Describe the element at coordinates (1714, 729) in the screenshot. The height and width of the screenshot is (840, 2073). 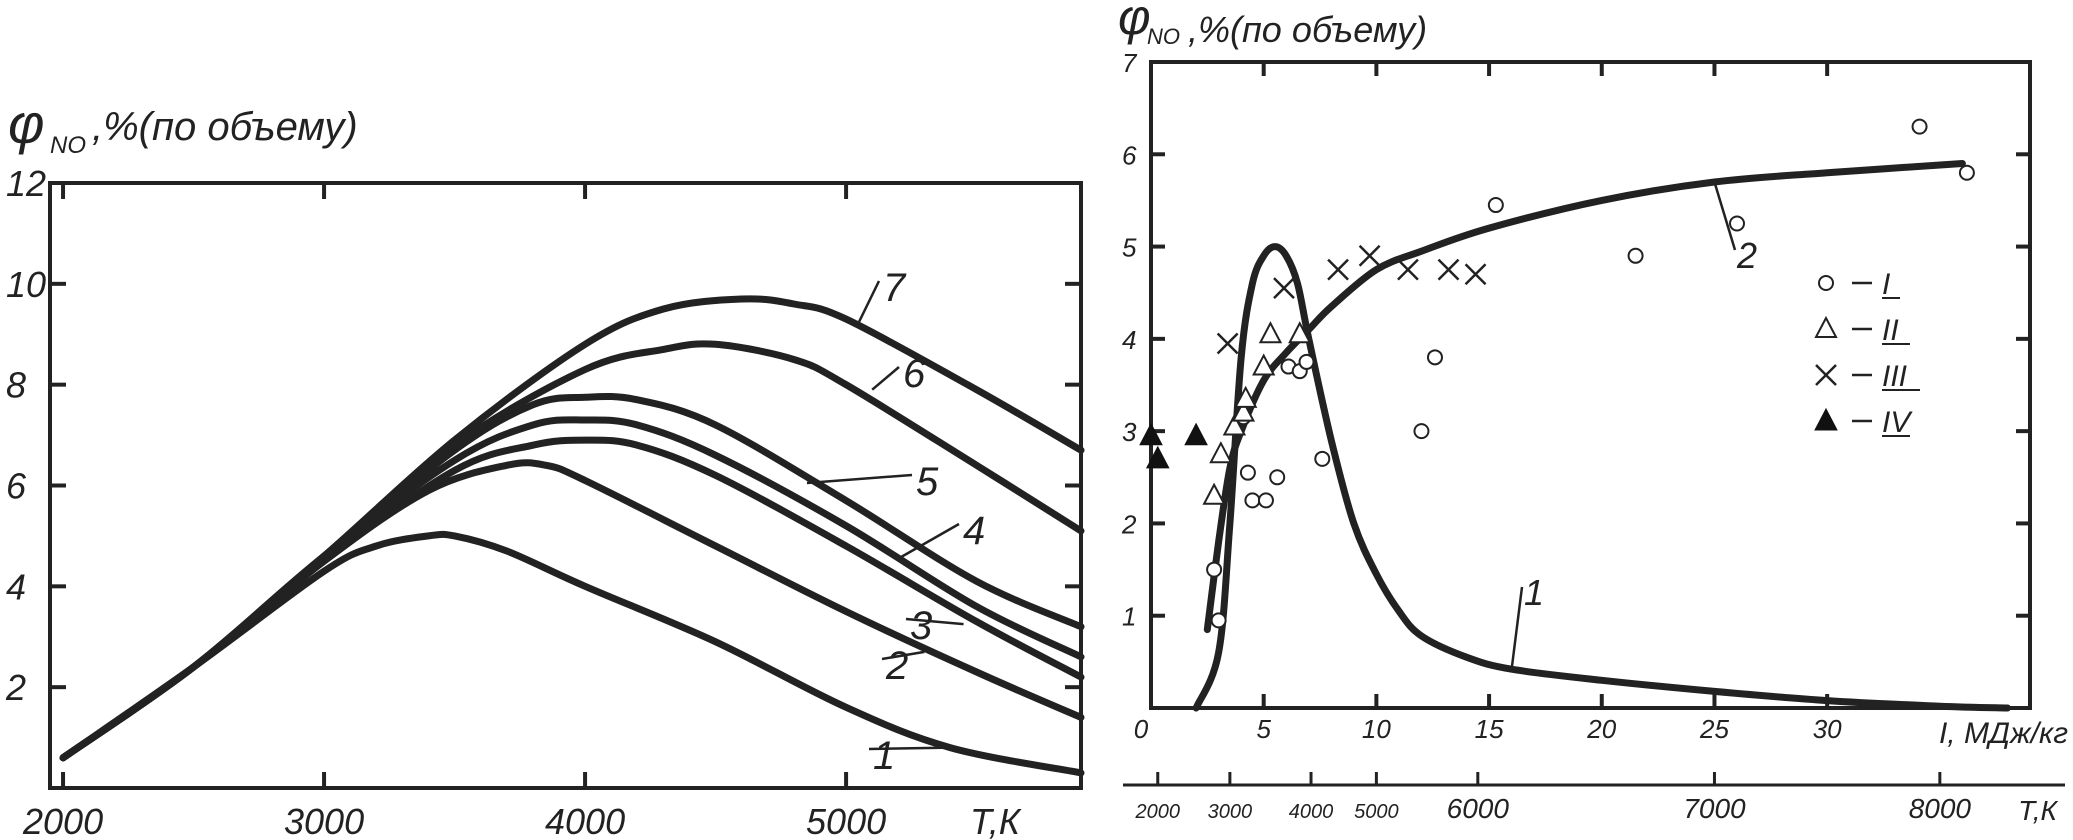
I see `x-tick-label: 25` at that location.